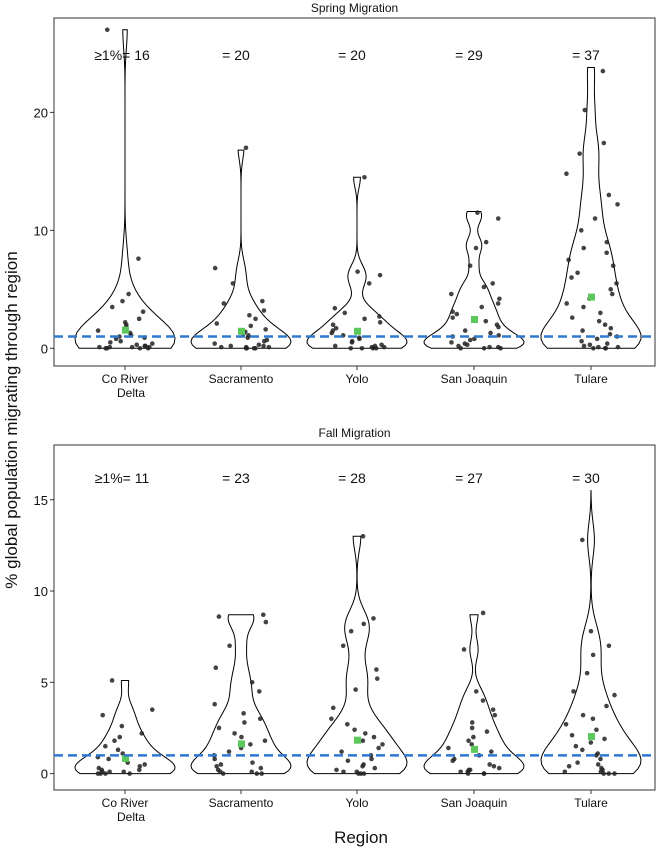 Image resolution: width=663 pixels, height=850 pixels. Describe the element at coordinates (41, 230) in the screenshot. I see `y-tick-label: 10` at that location.